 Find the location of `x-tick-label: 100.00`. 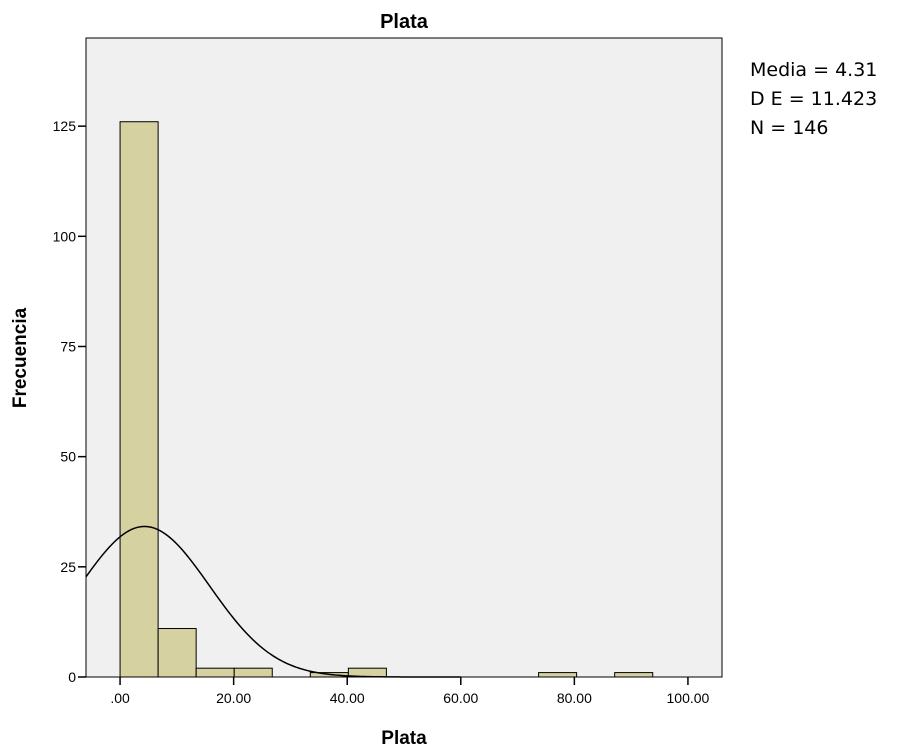

x-tick-label: 100.00 is located at coordinates (688, 698).